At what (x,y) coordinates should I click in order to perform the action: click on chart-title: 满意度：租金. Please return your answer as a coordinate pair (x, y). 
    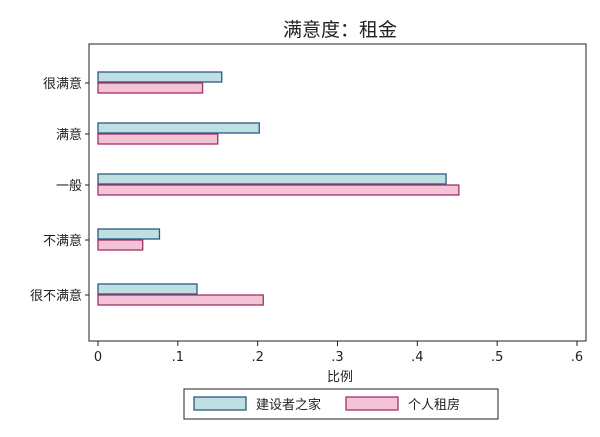
    Looking at the image, I should click on (340, 30).